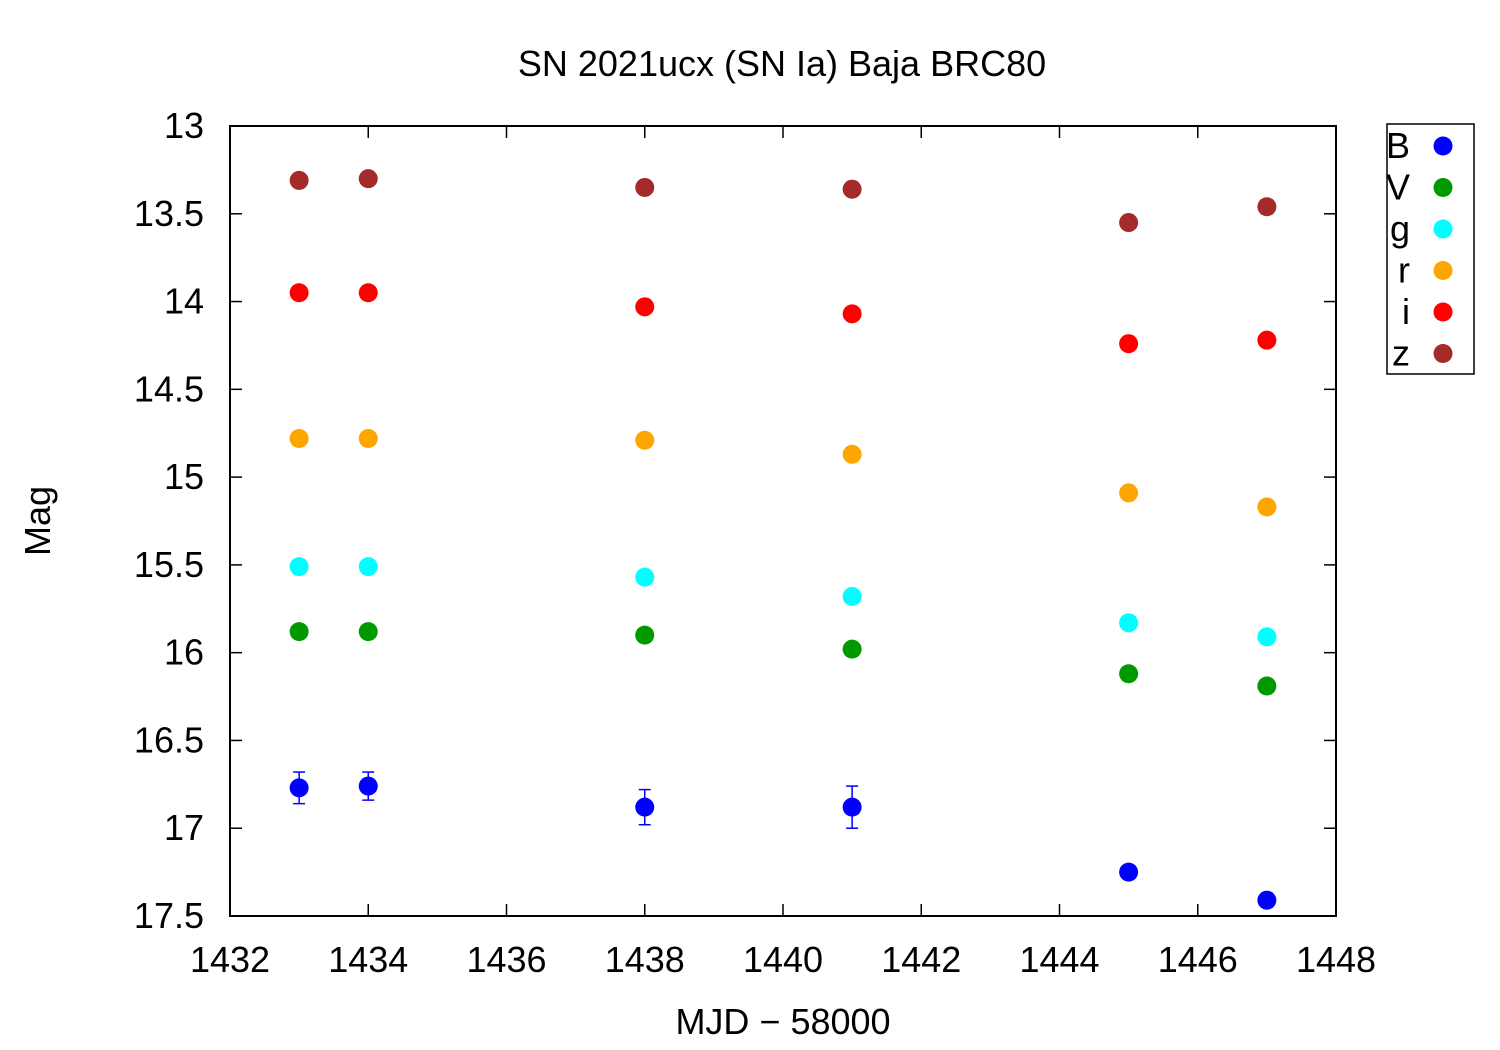  What do you see at coordinates (921, 959) in the screenshot?
I see `x-tick-label: 1442` at bounding box center [921, 959].